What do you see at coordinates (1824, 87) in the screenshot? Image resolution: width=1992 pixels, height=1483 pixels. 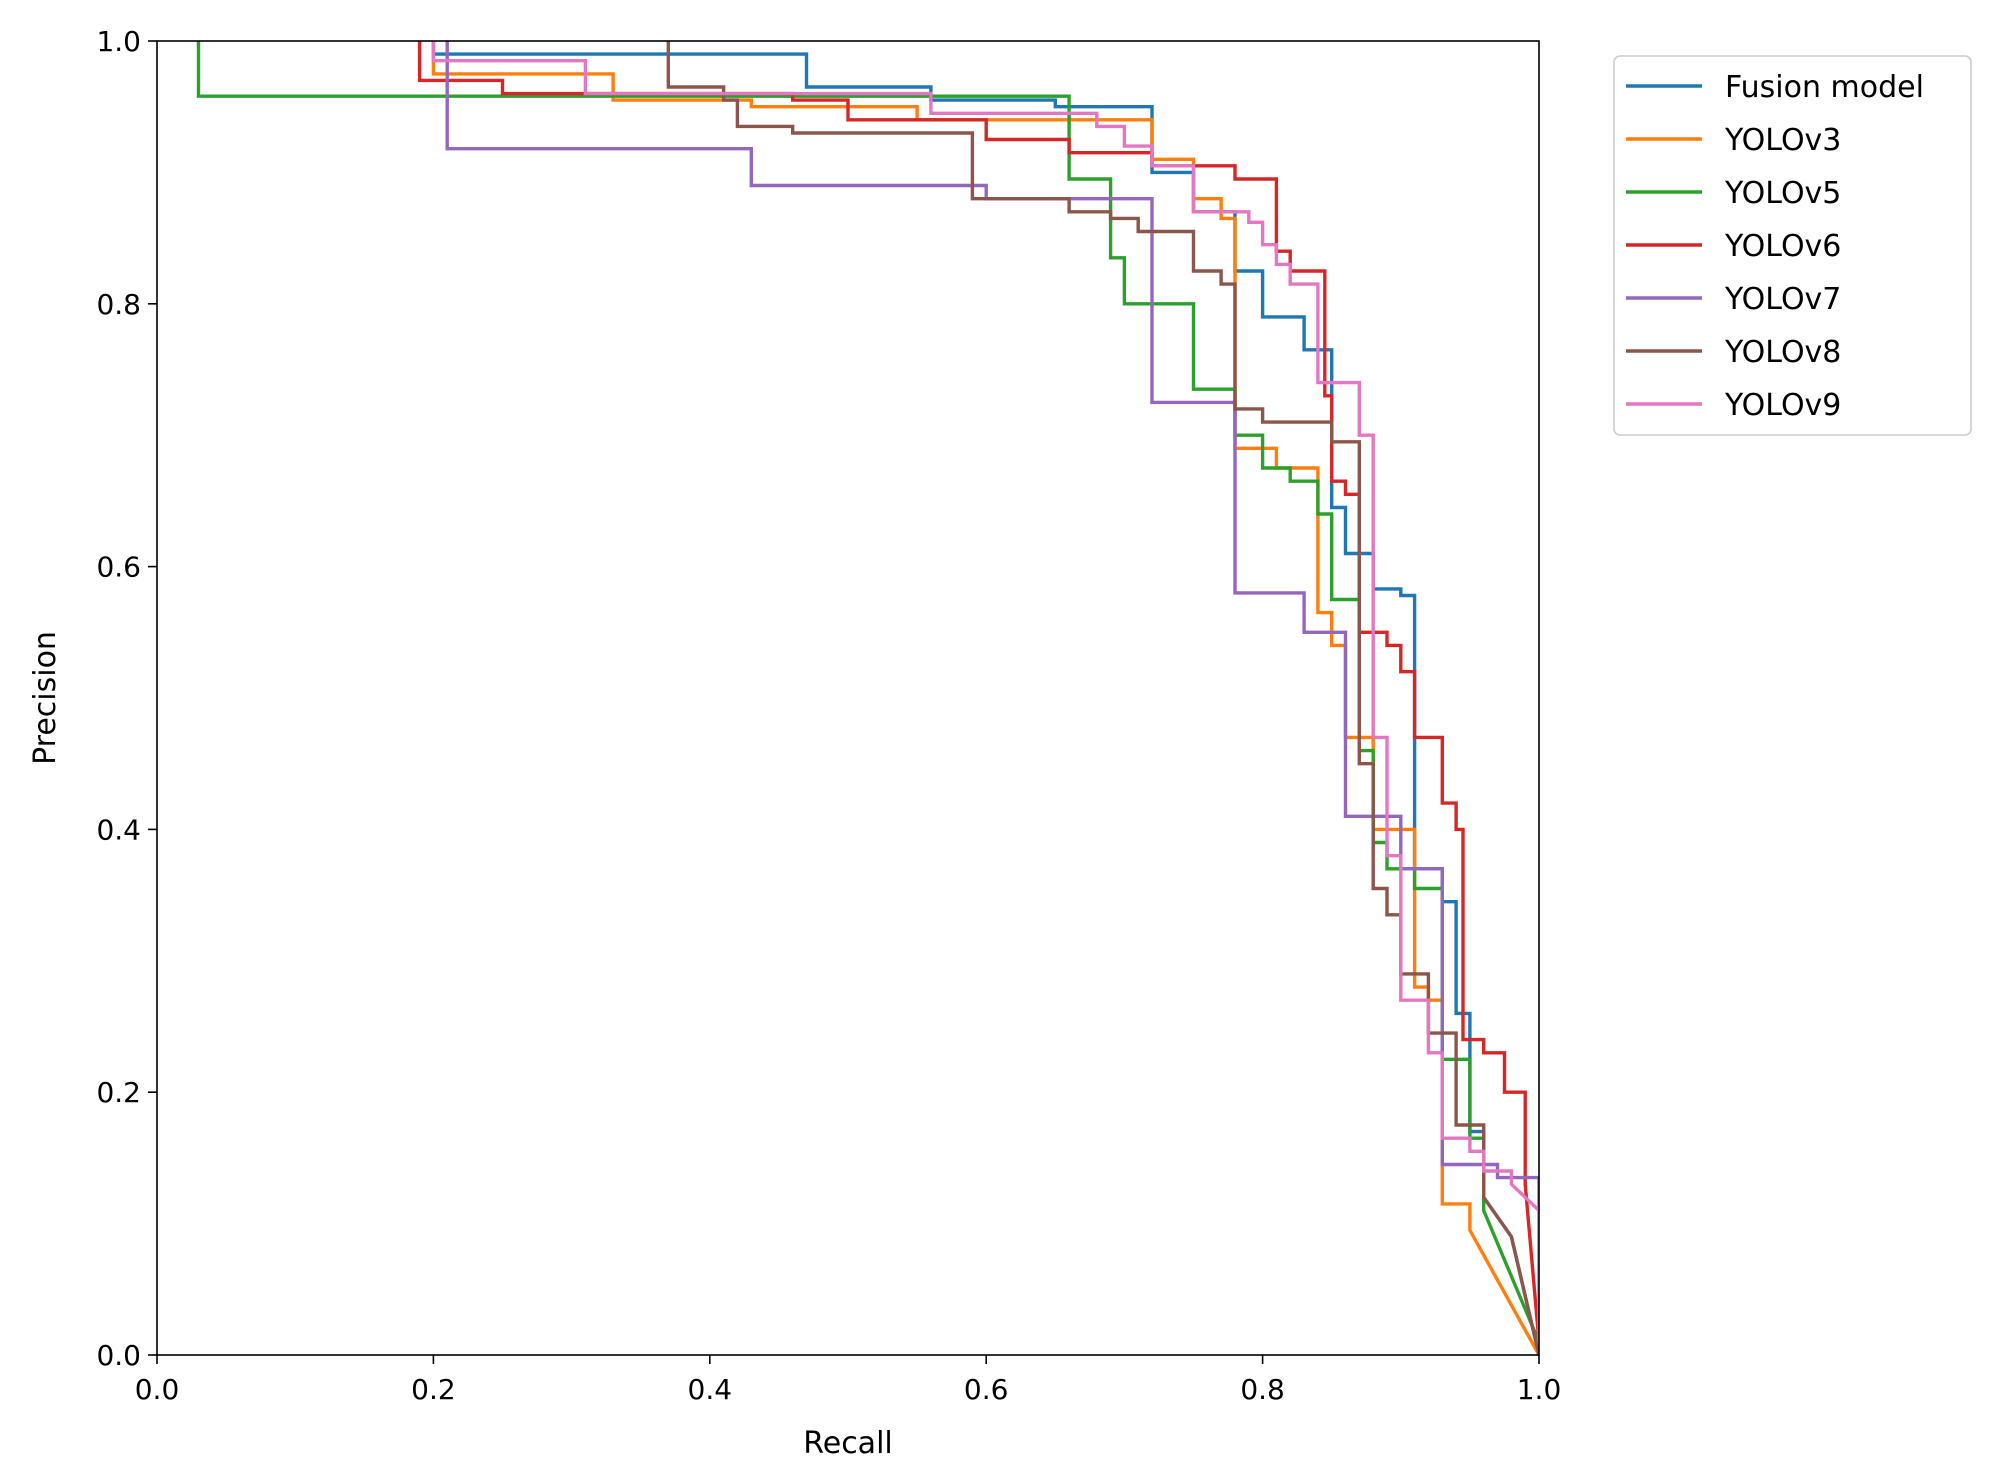 I see `legend-label: Fusion model` at bounding box center [1824, 87].